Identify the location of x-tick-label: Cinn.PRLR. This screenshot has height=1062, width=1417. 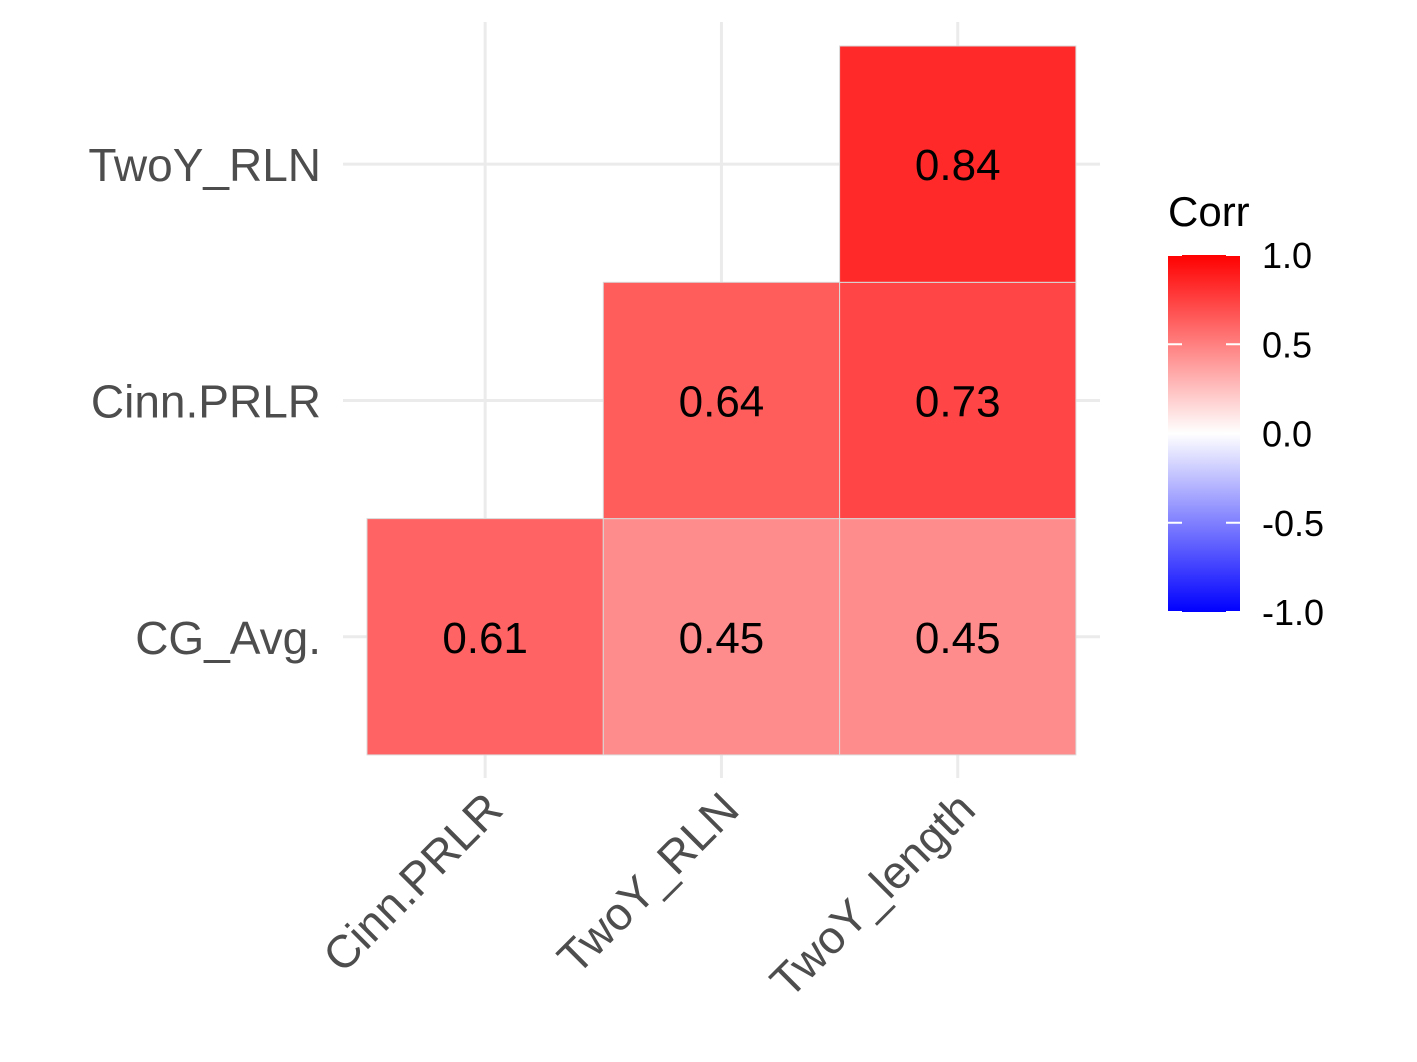
(412, 881).